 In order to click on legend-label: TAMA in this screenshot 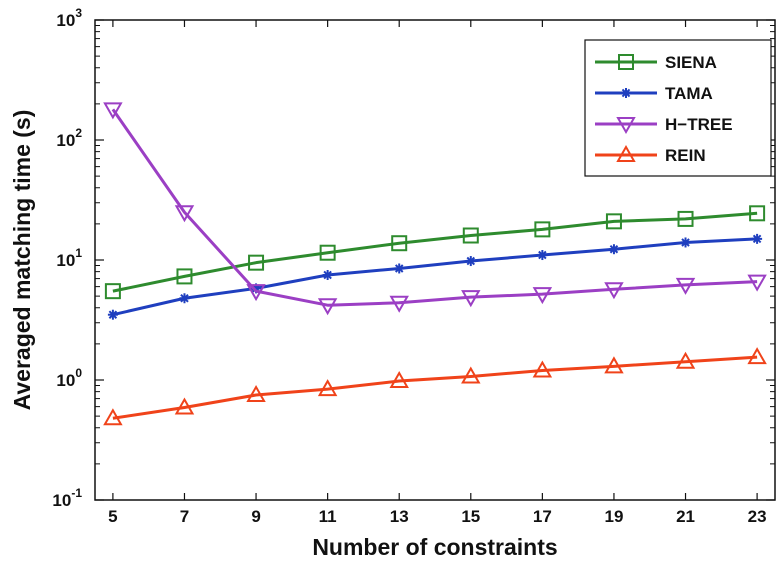, I will do `click(689, 93)`.